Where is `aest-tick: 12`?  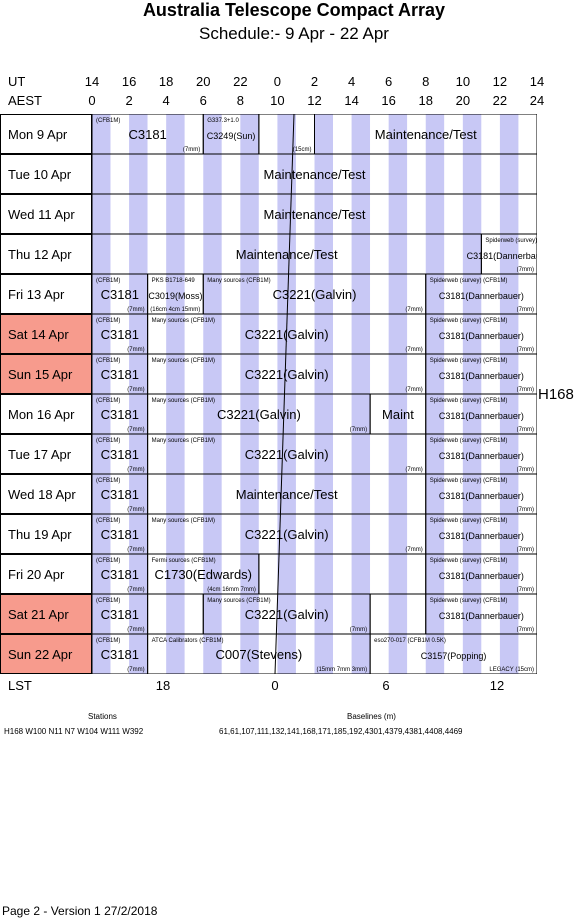
aest-tick: 12 is located at coordinates (314, 100).